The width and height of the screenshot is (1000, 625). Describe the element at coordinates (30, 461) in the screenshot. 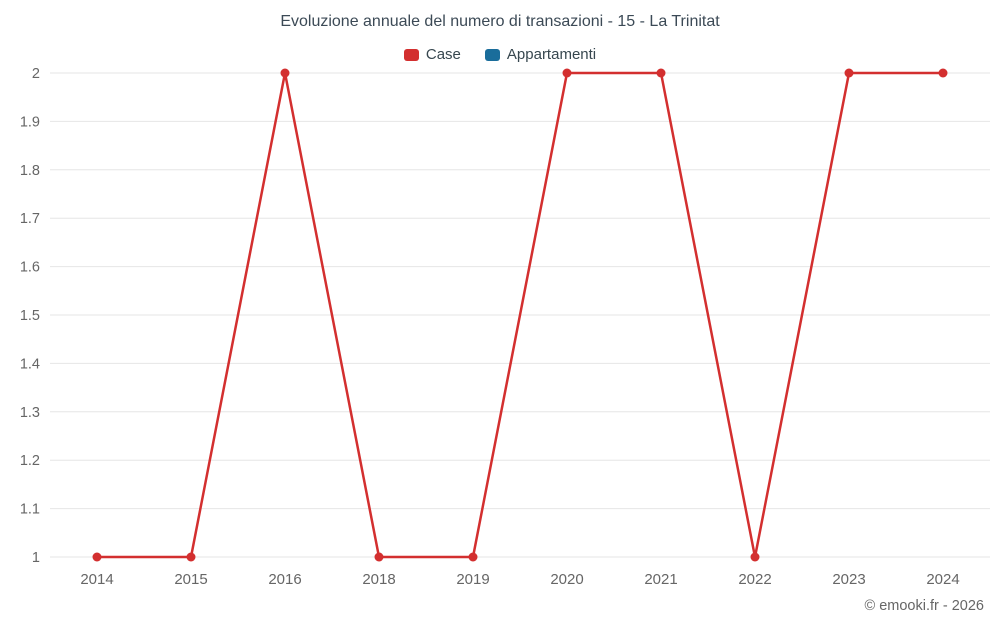

I see `y-axis-tick-label: 1.2` at that location.